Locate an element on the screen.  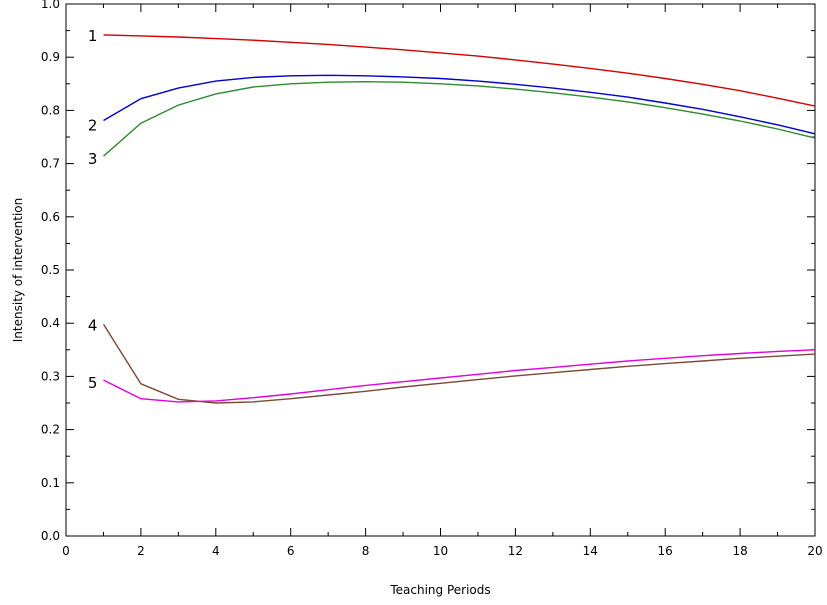
x-tick-label: 6 is located at coordinates (291, 551).